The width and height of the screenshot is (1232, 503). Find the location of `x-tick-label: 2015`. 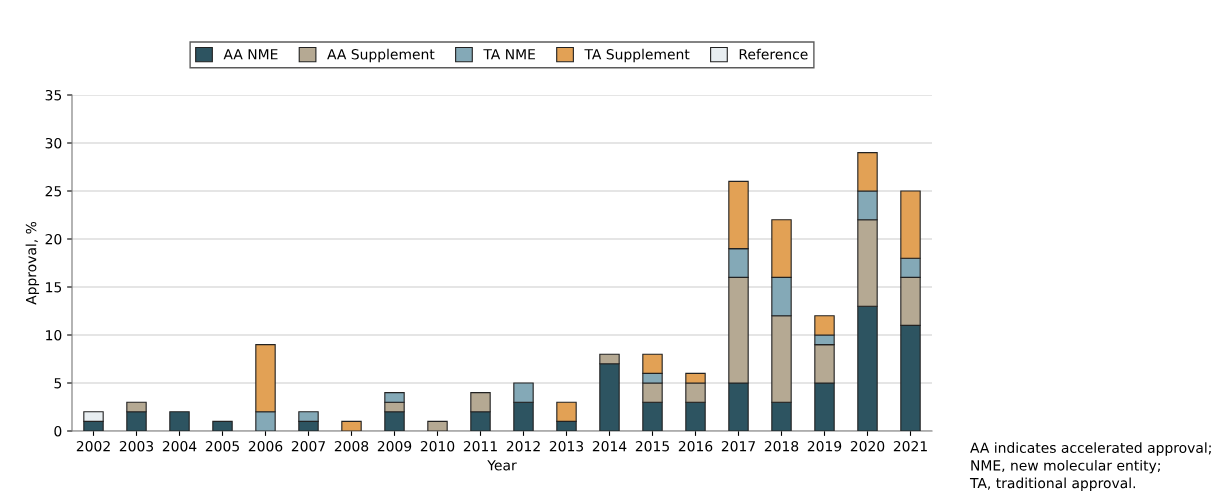

x-tick-label: 2015 is located at coordinates (652, 446).